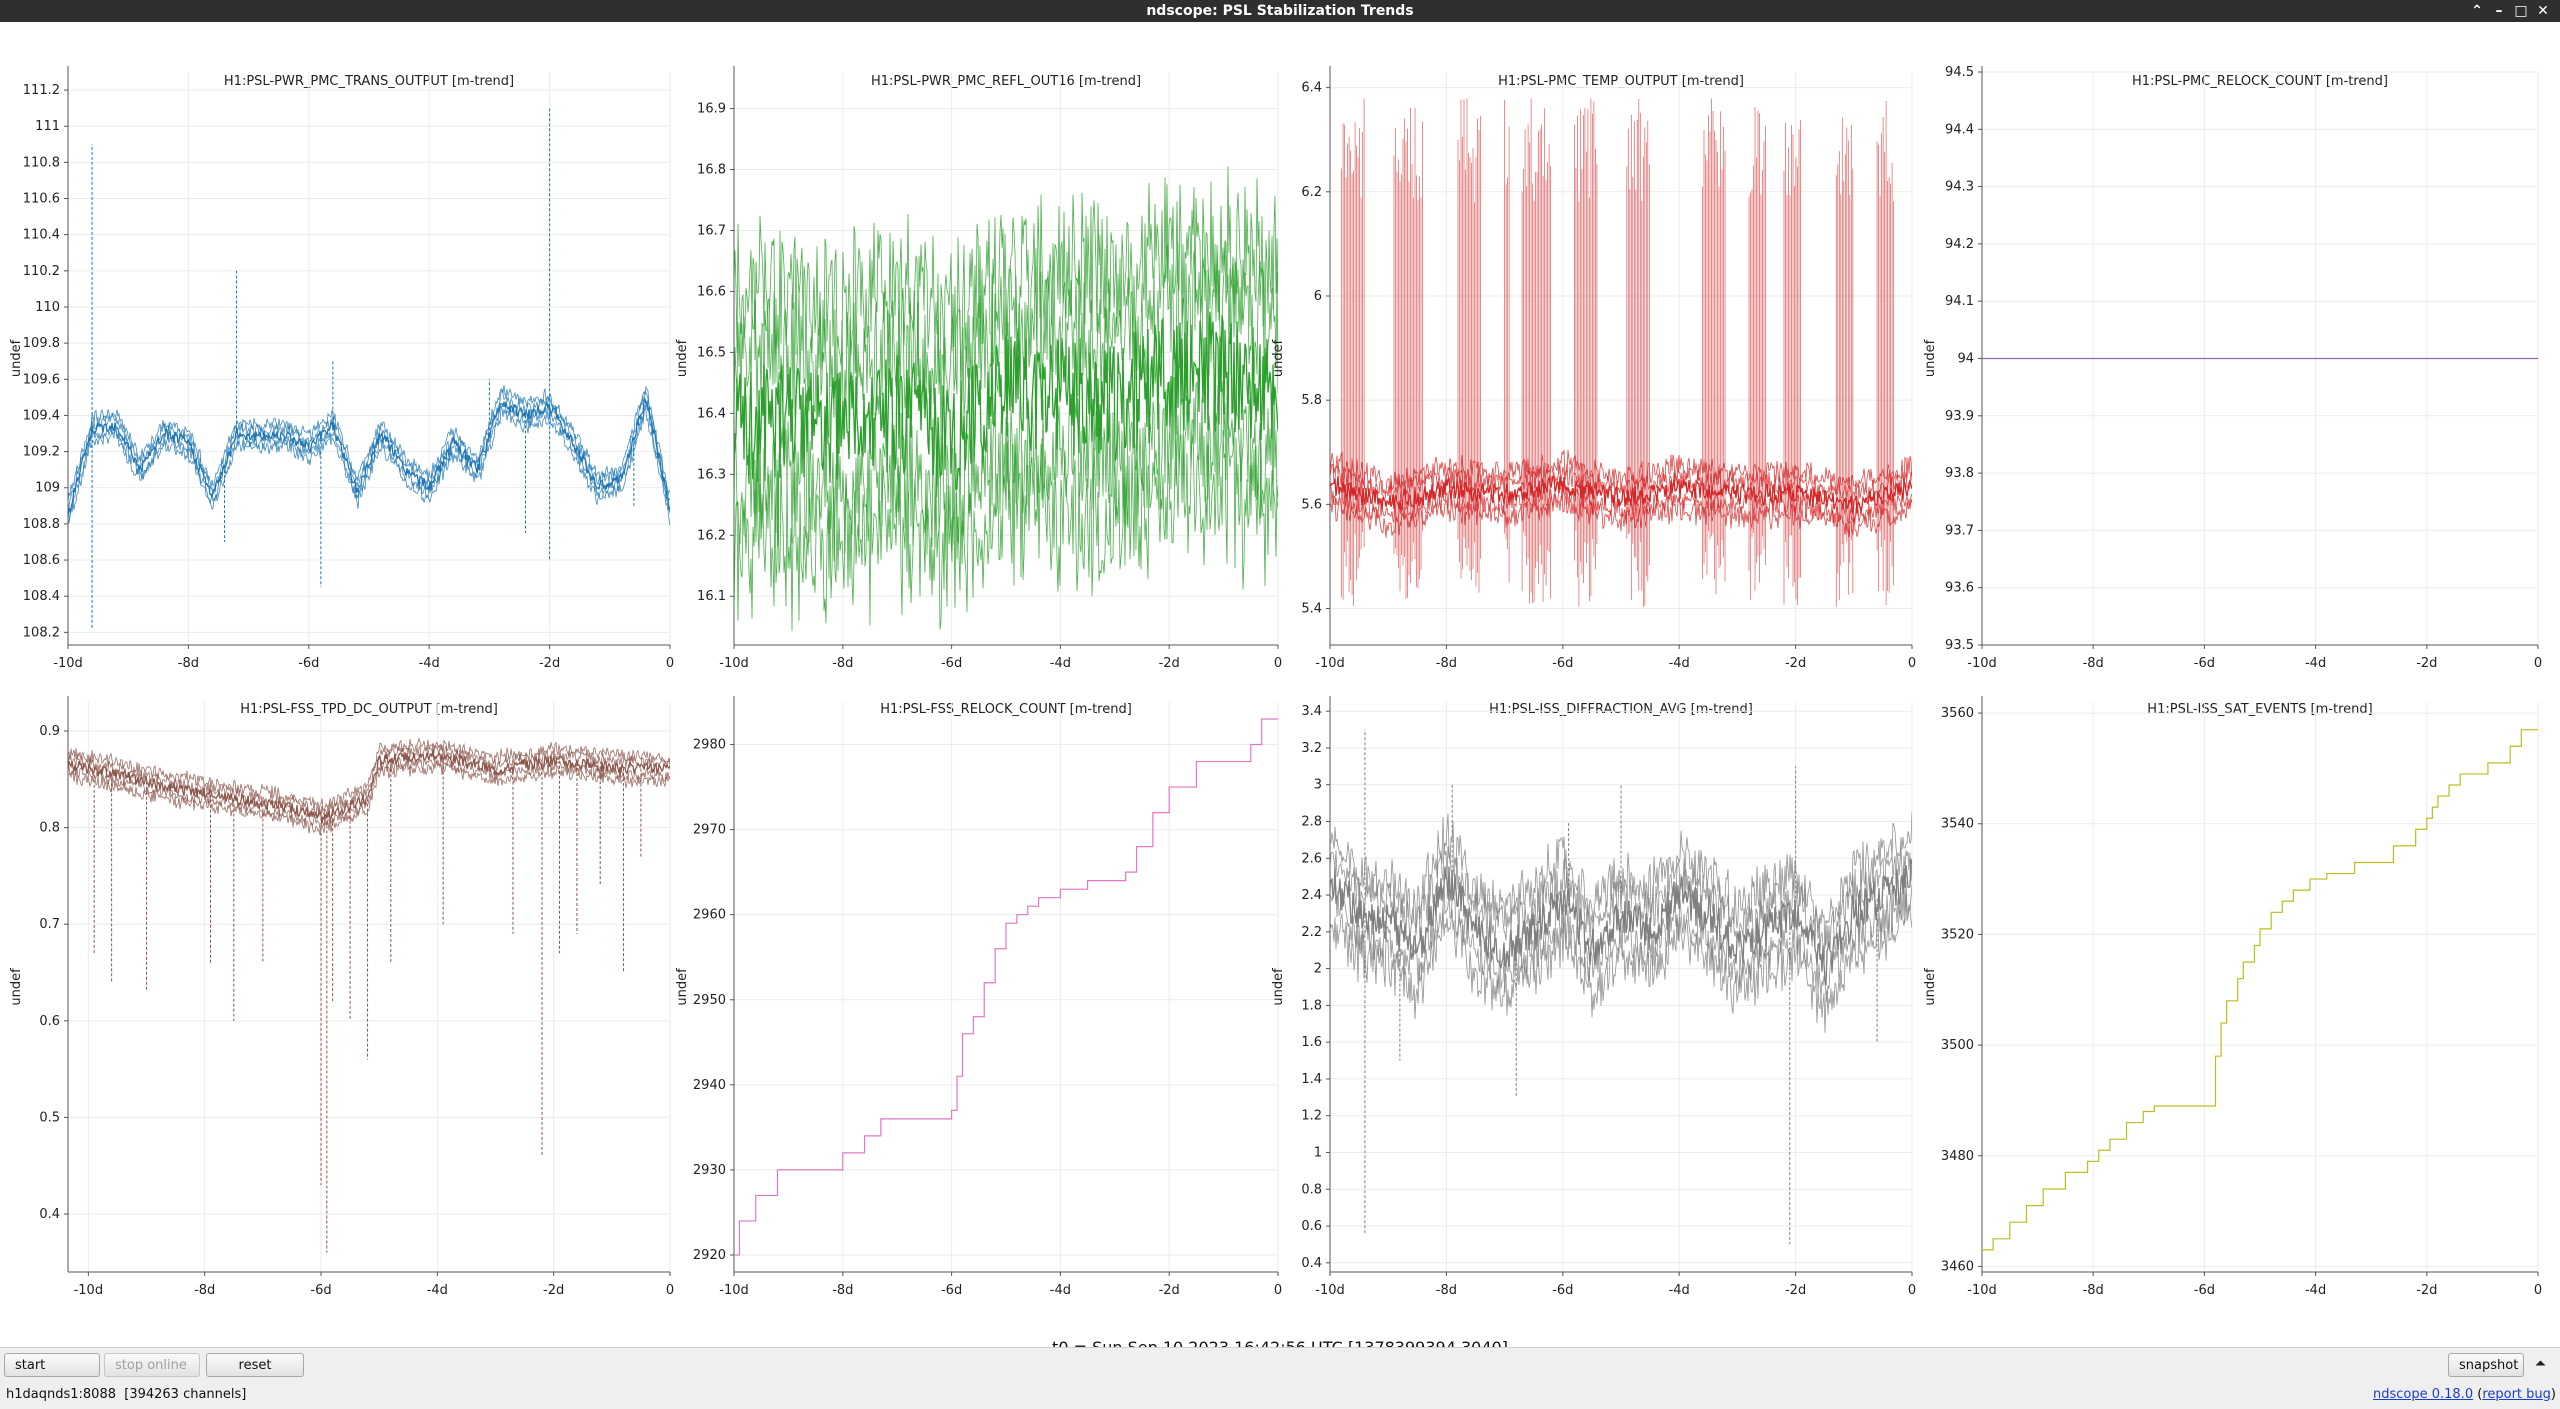 This screenshot has height=1409, width=2560. Describe the element at coordinates (47, 126) in the screenshot. I see `y-tick-label: 111` at that location.